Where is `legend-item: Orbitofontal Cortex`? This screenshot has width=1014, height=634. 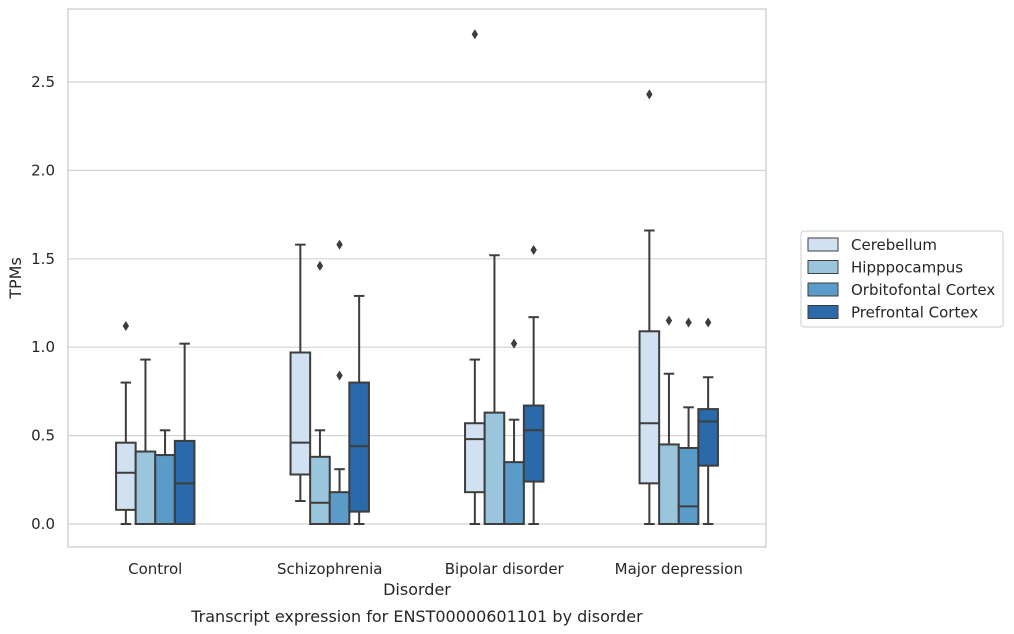
legend-item: Orbitofontal Cortex is located at coordinates (901, 290).